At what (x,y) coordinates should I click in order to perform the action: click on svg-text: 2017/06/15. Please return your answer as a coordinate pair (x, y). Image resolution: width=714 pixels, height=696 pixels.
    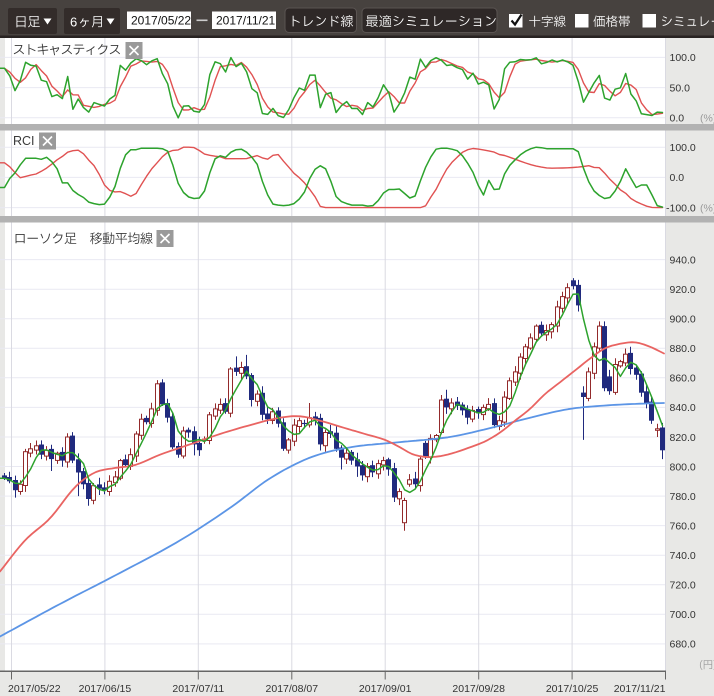
    Looking at the image, I should click on (105, 689).